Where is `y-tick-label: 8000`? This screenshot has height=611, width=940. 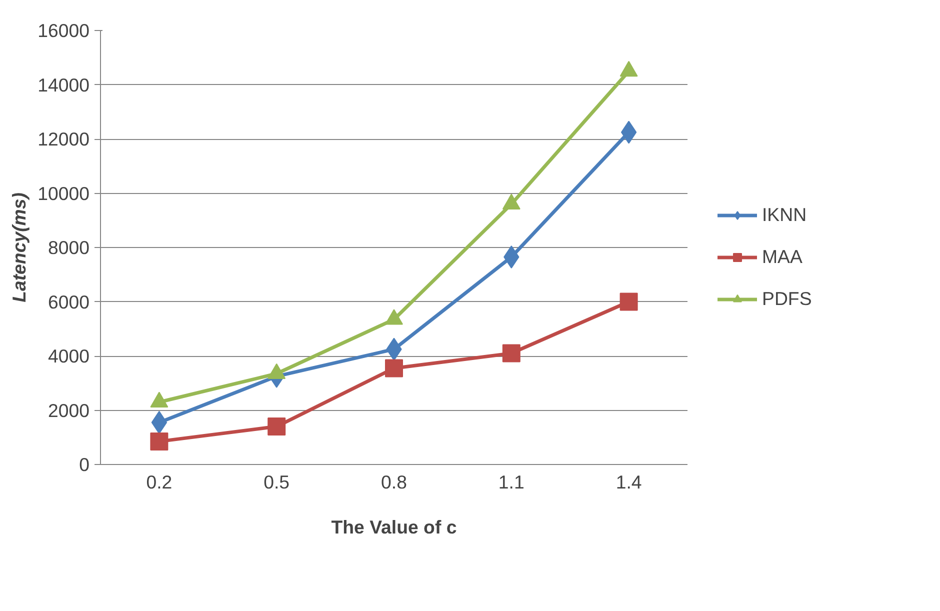
y-tick-label: 8000 is located at coordinates (69, 247).